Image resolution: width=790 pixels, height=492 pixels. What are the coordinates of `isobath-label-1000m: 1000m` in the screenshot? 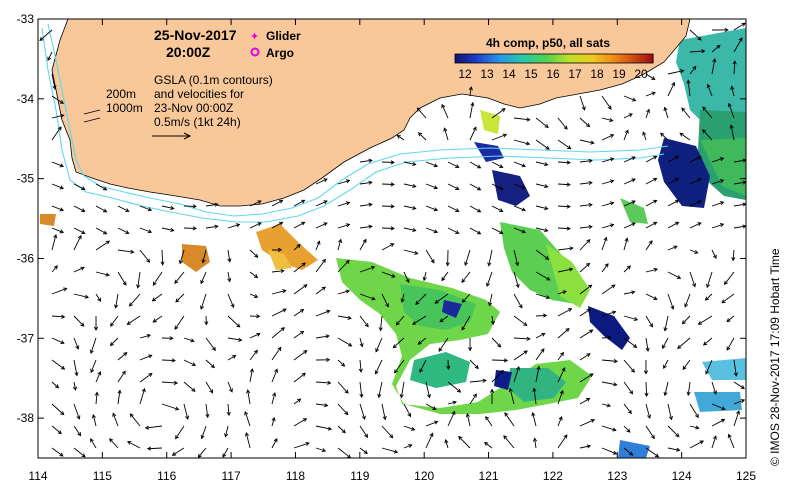 It's located at (124, 108).